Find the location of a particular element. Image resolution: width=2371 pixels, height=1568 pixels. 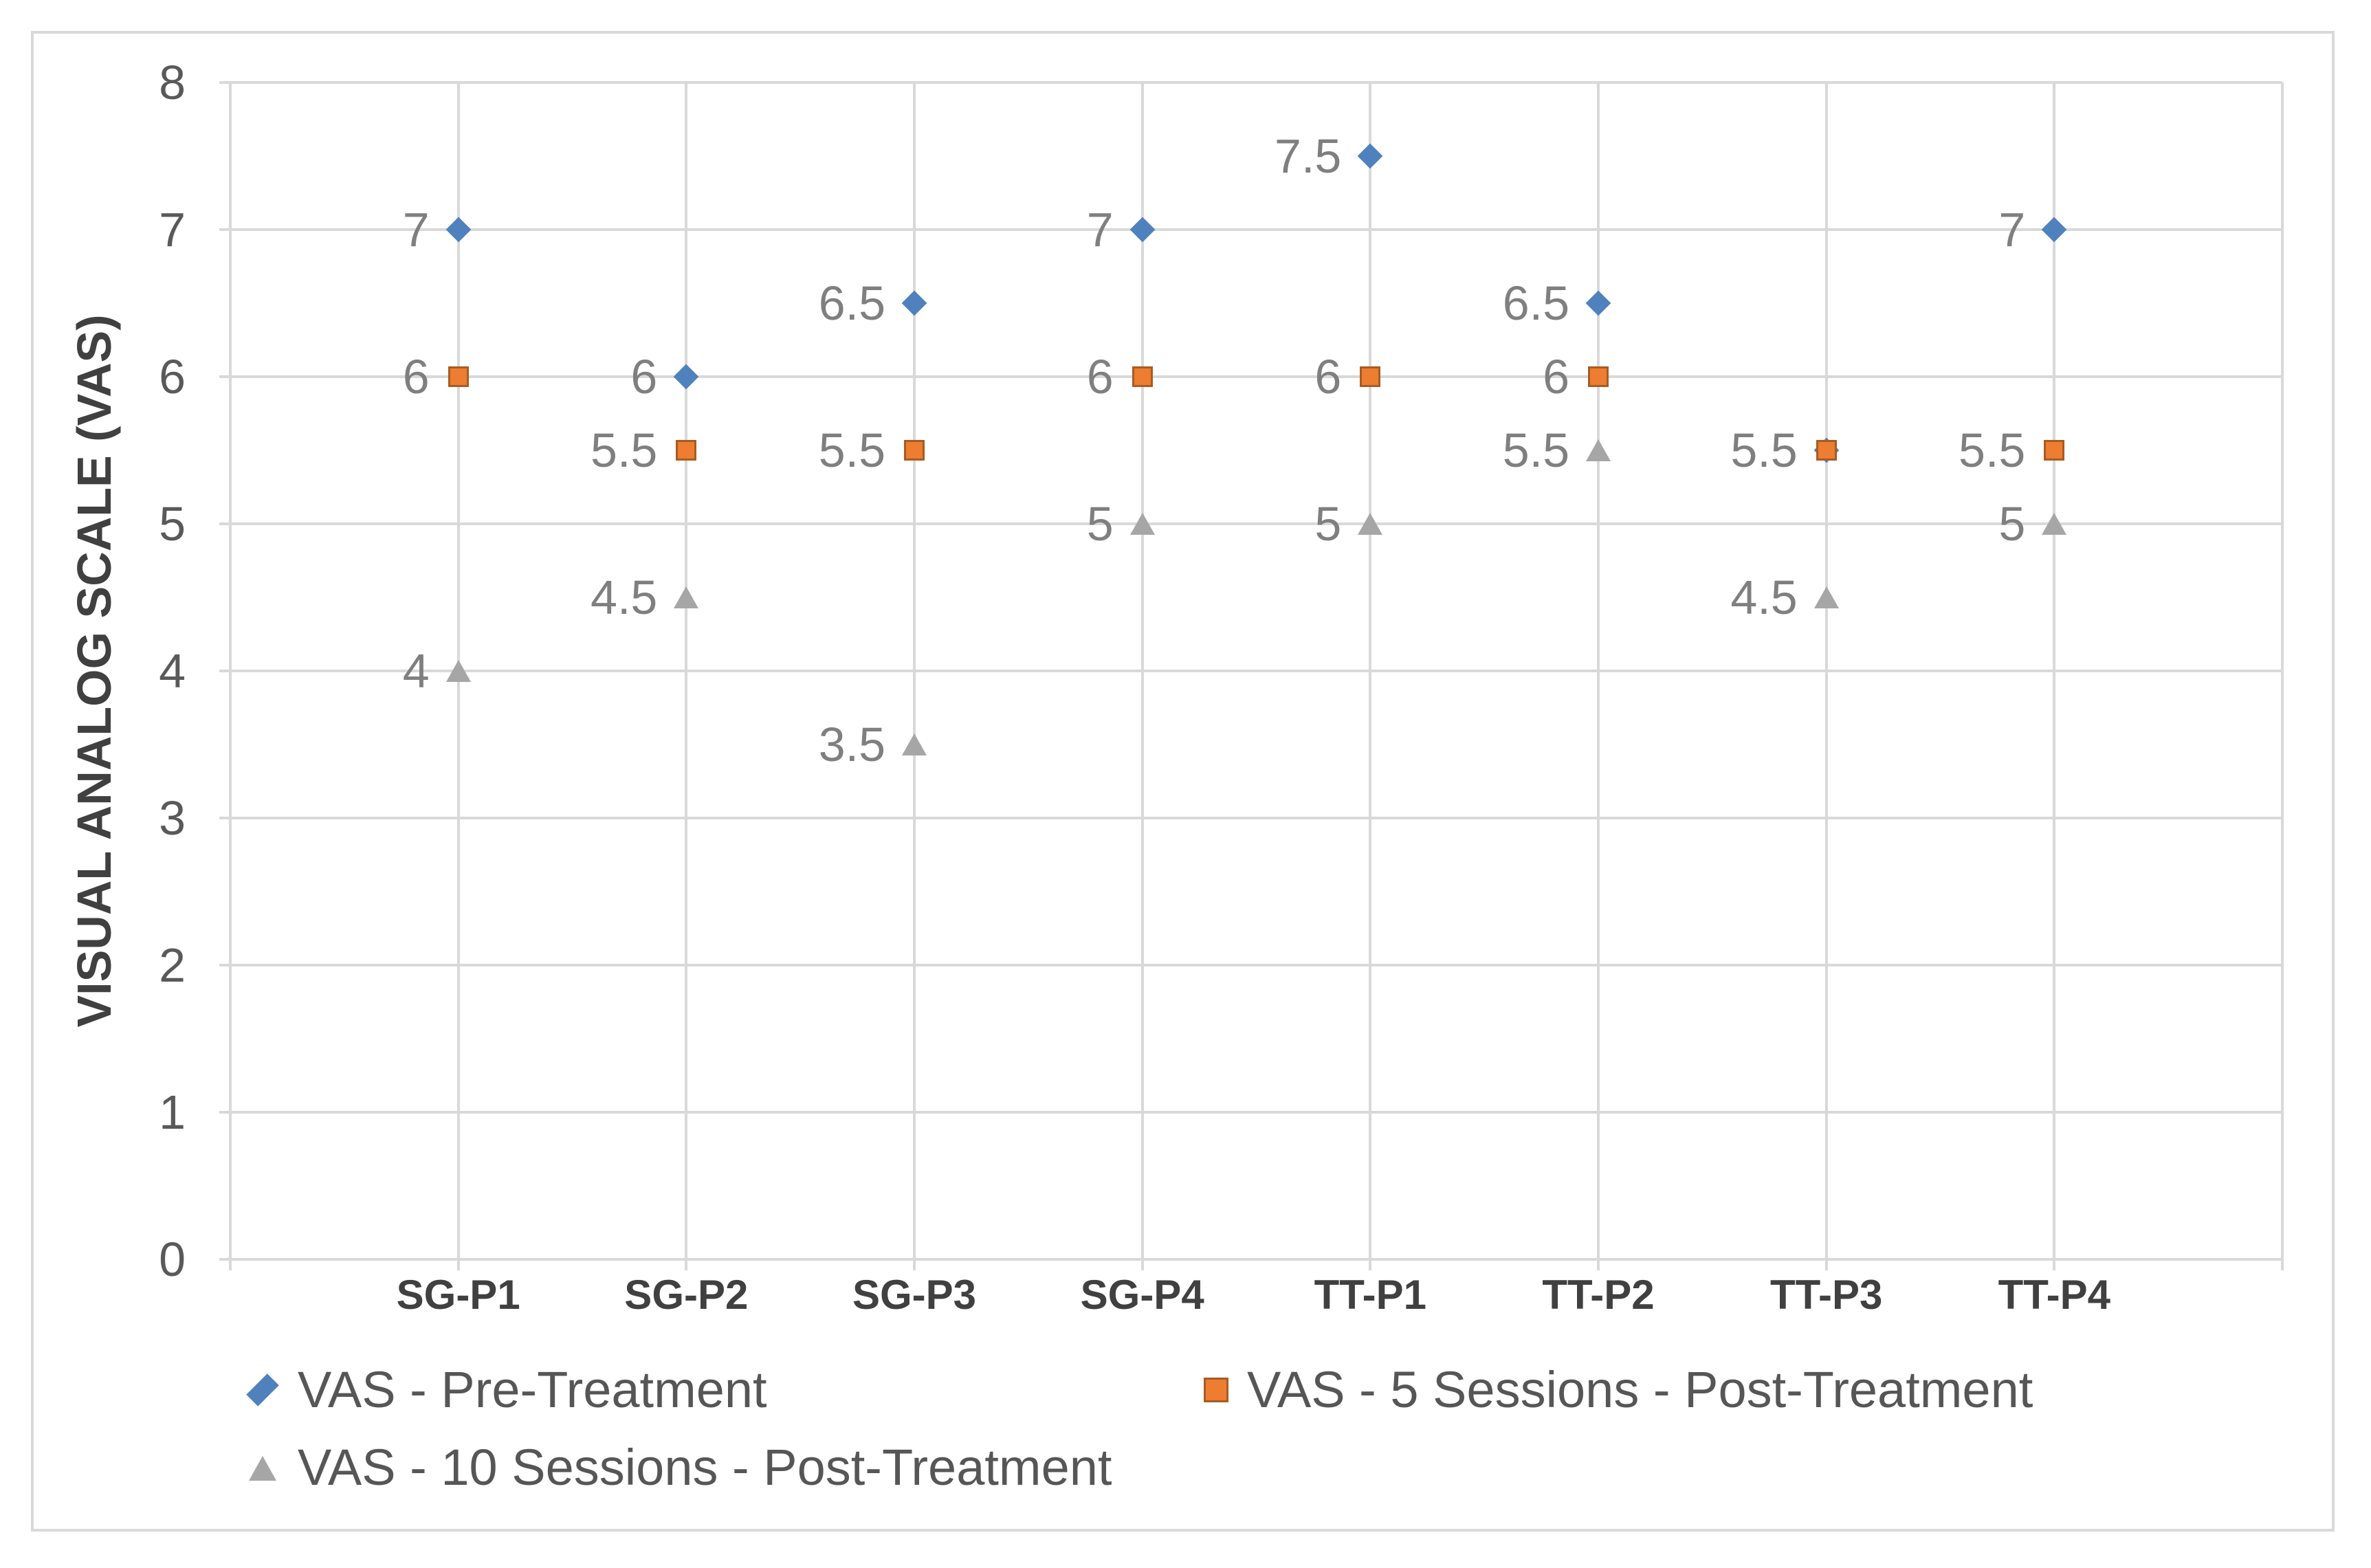

y-tick-label: 8 is located at coordinates (173, 82).